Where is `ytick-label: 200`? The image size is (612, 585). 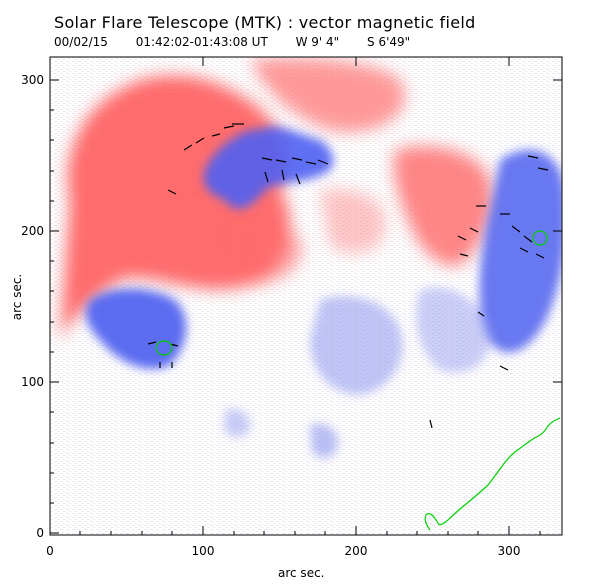
ytick-label: 200 is located at coordinates (32, 231).